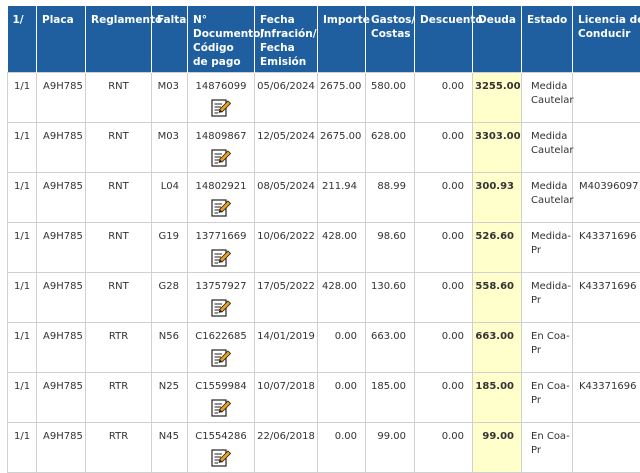  I want to click on cell-gastos: 99.00, so click(390, 448).